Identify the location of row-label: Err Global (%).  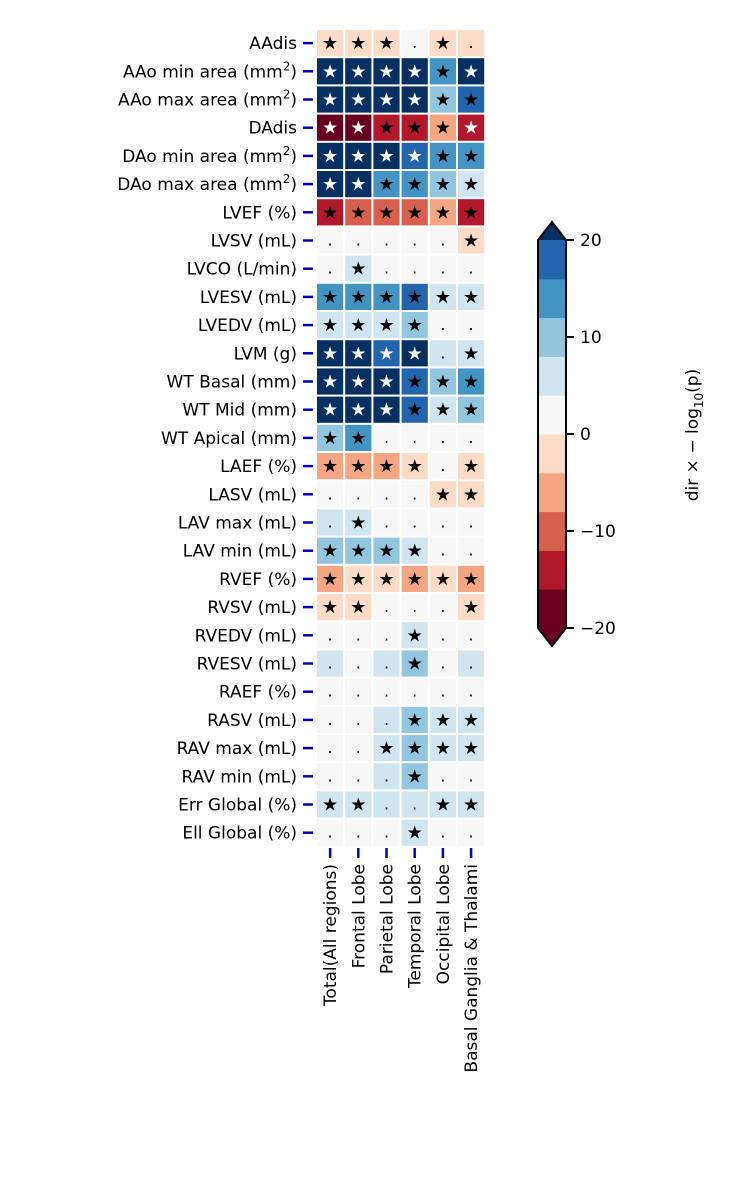
(237, 806).